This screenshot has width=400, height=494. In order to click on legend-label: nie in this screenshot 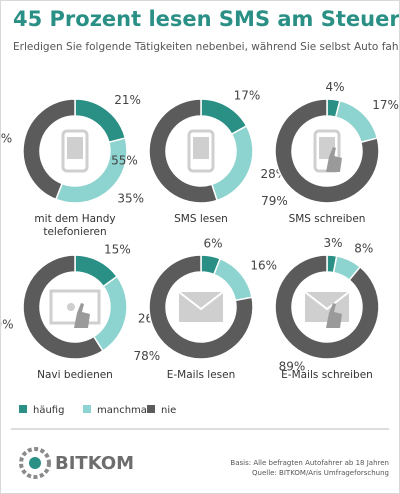, I will do `click(168, 410)`.